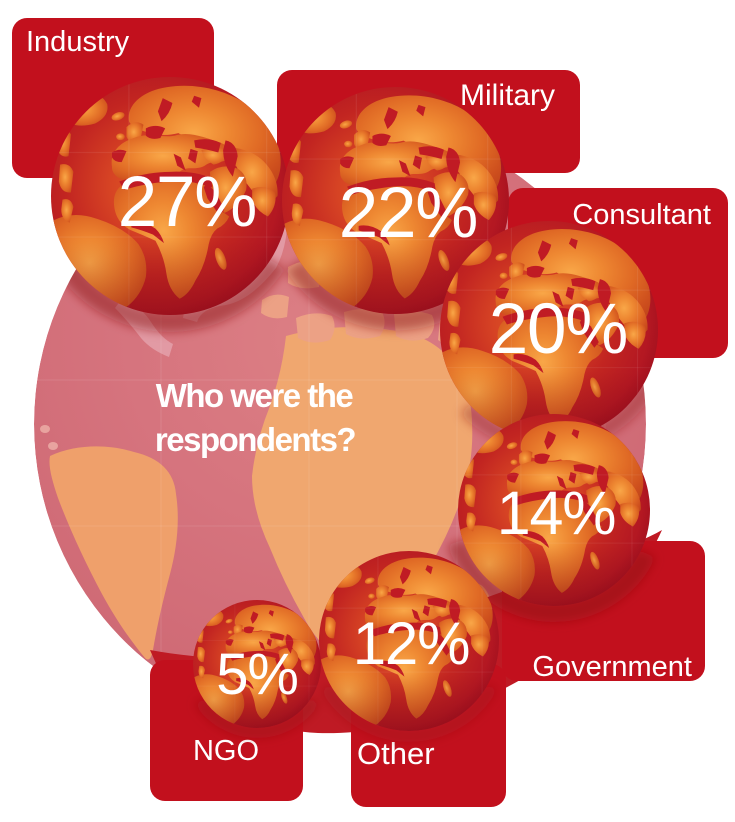 This screenshot has height=822, width=735. What do you see at coordinates (556, 513) in the screenshot?
I see `svg-text: 14%` at bounding box center [556, 513].